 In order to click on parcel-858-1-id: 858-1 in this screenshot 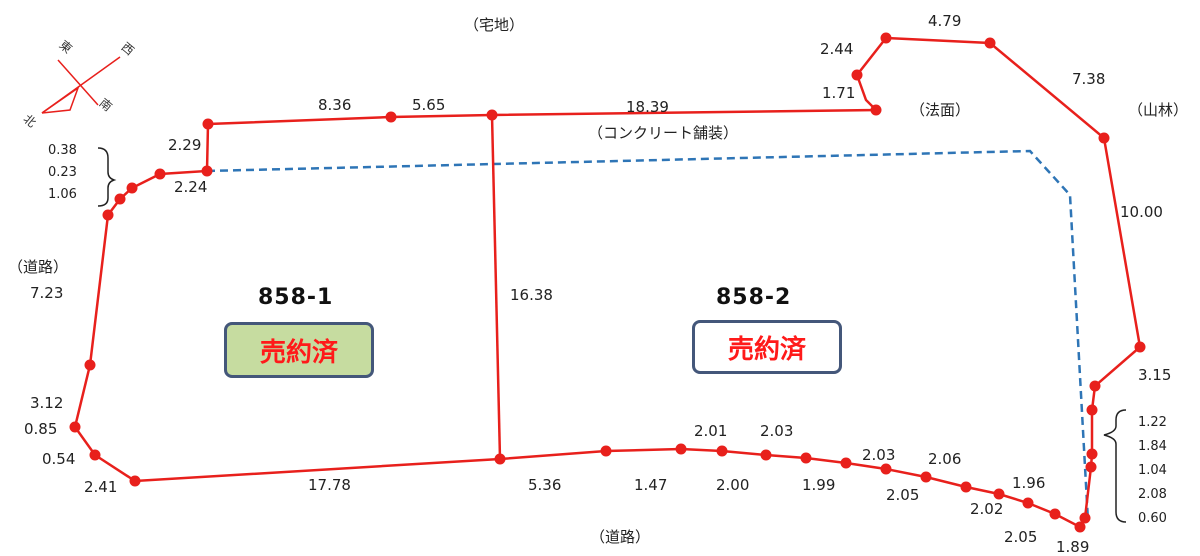, I will do `click(296, 297)`.